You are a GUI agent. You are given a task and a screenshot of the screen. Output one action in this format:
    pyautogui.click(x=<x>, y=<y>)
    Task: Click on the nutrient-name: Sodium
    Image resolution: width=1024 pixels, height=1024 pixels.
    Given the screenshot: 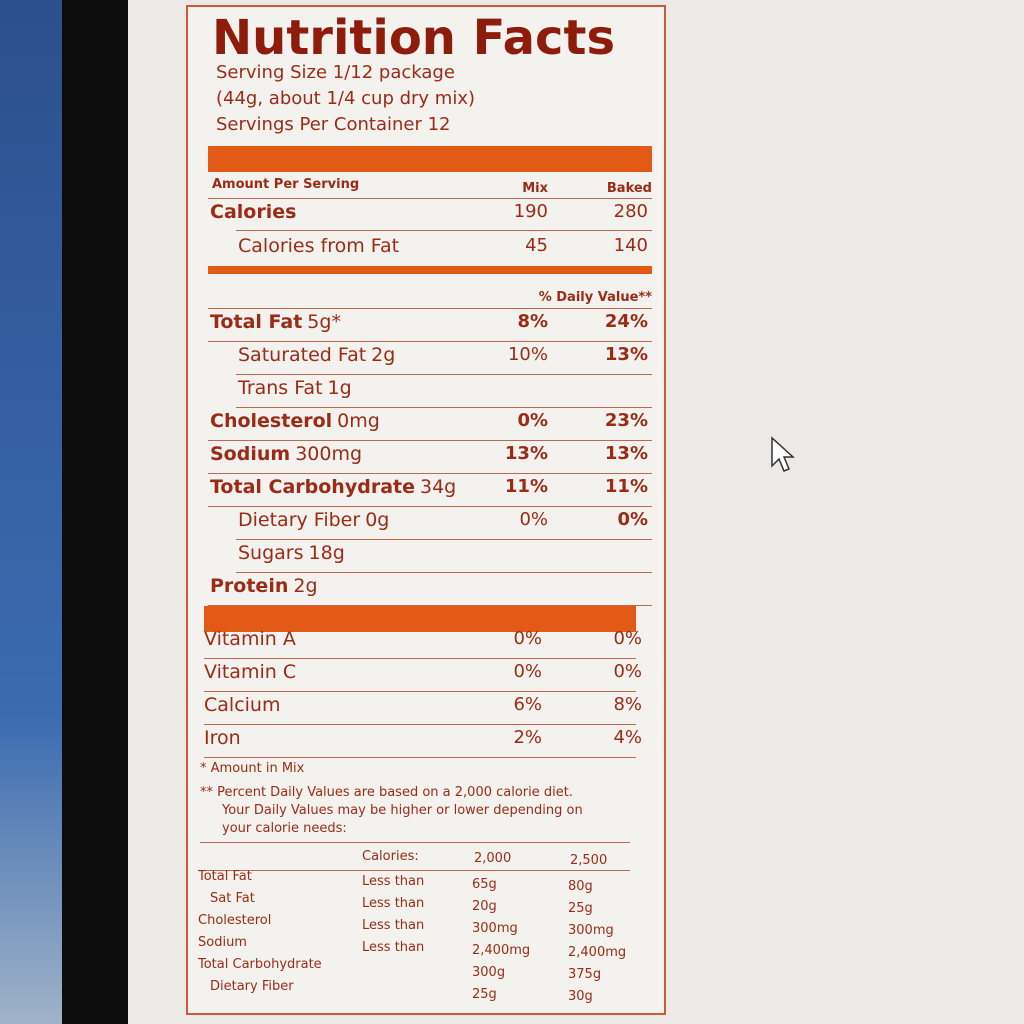 What is the action you would take?
    pyautogui.click(x=250, y=454)
    